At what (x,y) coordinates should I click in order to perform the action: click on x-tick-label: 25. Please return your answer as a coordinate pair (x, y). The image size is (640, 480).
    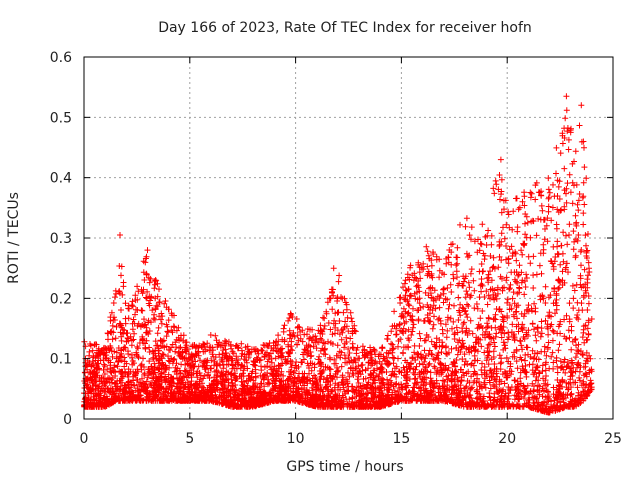
    Looking at the image, I should click on (613, 439).